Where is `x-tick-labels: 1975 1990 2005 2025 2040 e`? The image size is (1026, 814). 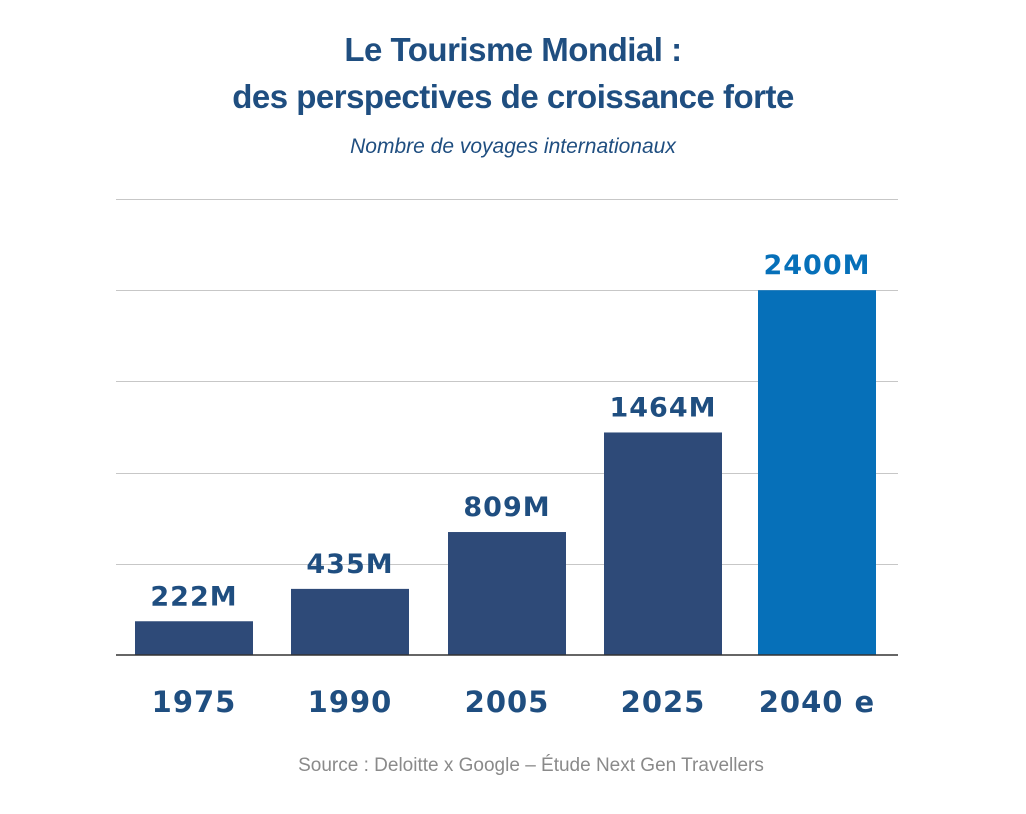 x-tick-labels: 1975 1990 2005 2025 2040 e is located at coordinates (513, 702).